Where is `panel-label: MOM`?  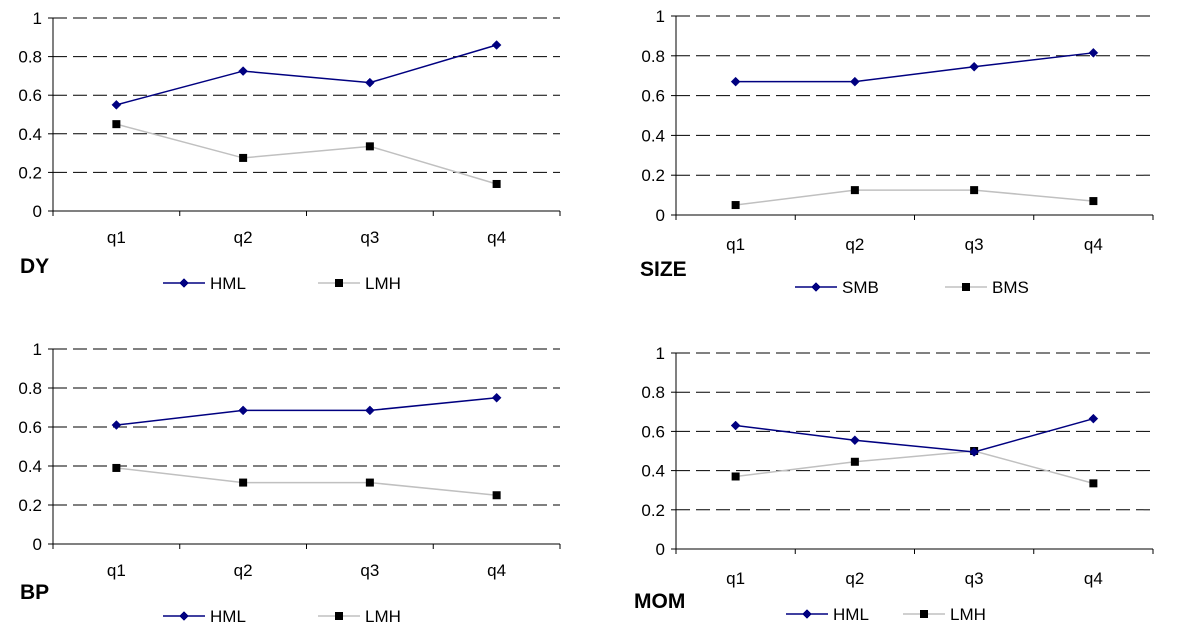 panel-label: MOM is located at coordinates (659, 601).